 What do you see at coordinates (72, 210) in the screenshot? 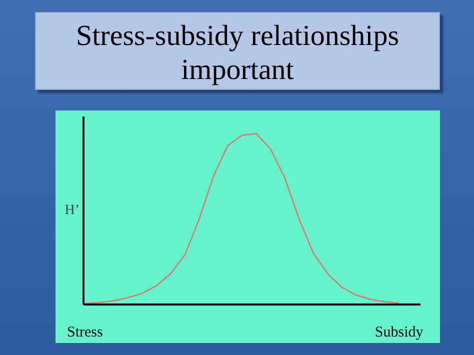
I see `y-axis-title: H’` at bounding box center [72, 210].